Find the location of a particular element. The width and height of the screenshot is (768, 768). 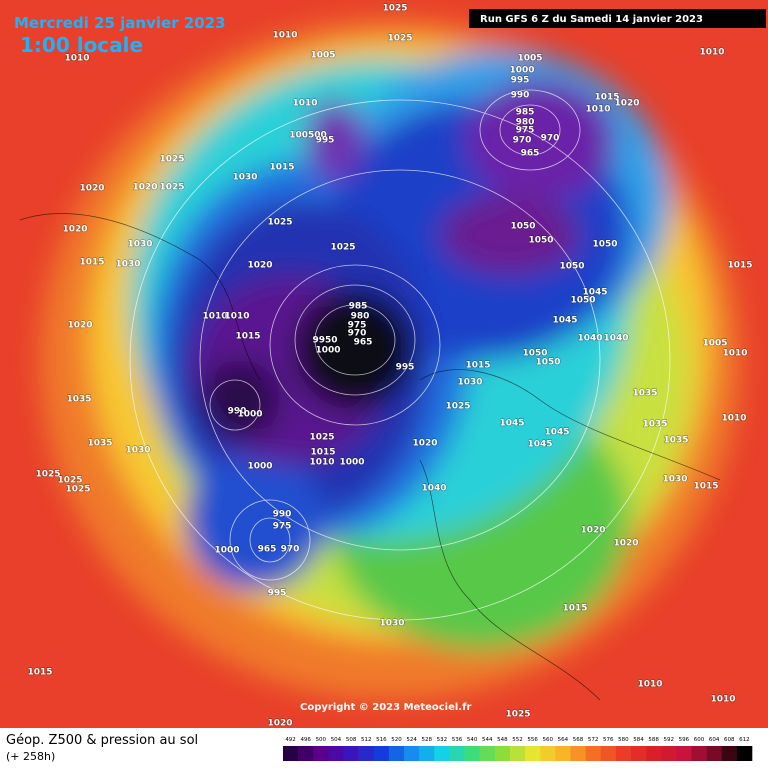

legend-label: 556 is located at coordinates (532, 740).